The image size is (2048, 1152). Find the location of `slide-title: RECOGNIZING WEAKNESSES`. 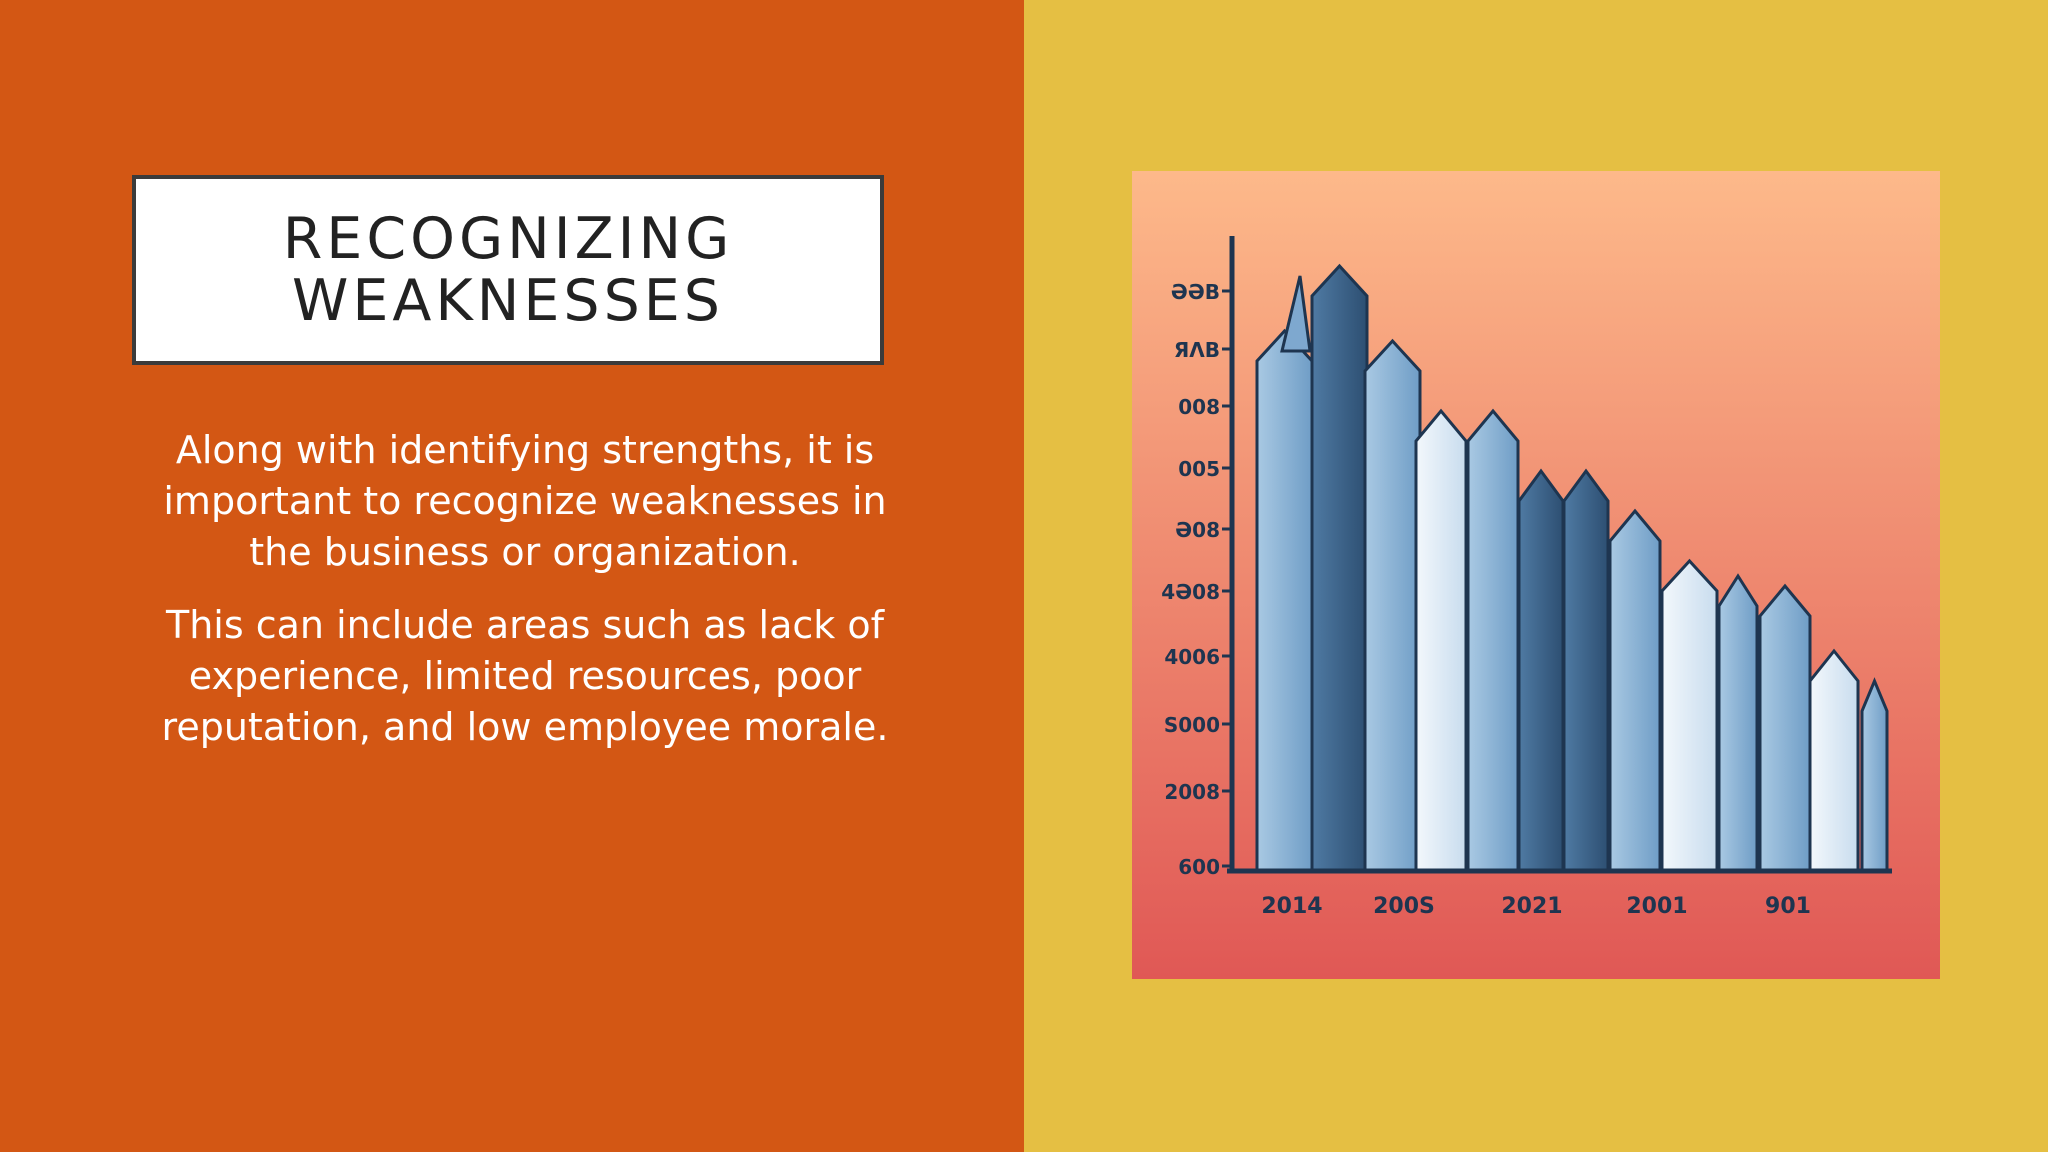

slide-title: RECOGNIZING WEAKNESSES is located at coordinates (508, 270).